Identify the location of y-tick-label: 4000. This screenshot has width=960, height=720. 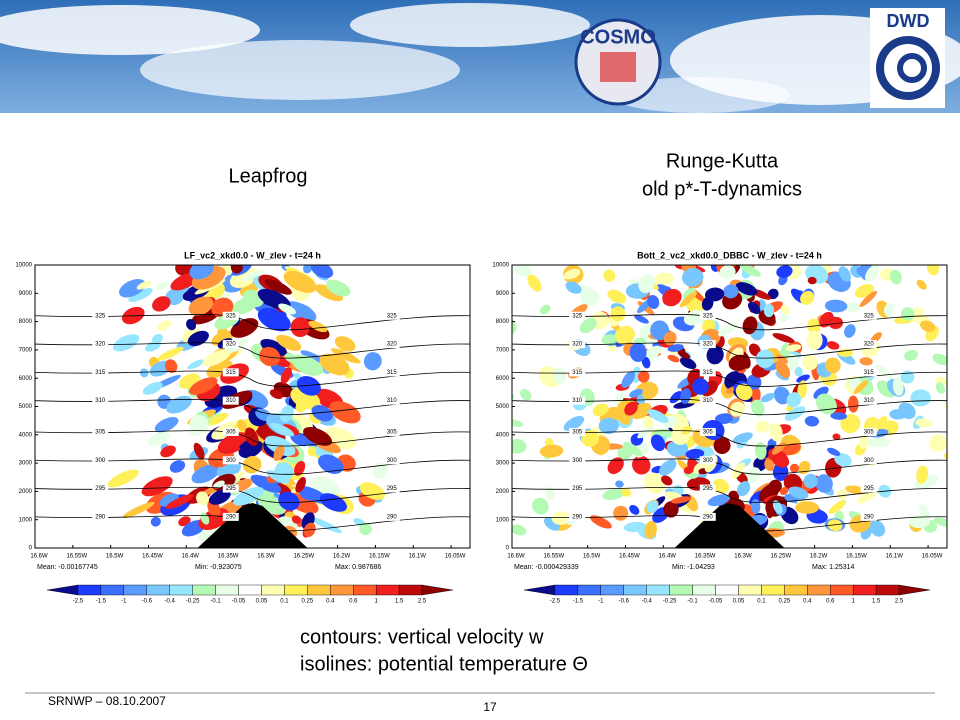
(503, 435).